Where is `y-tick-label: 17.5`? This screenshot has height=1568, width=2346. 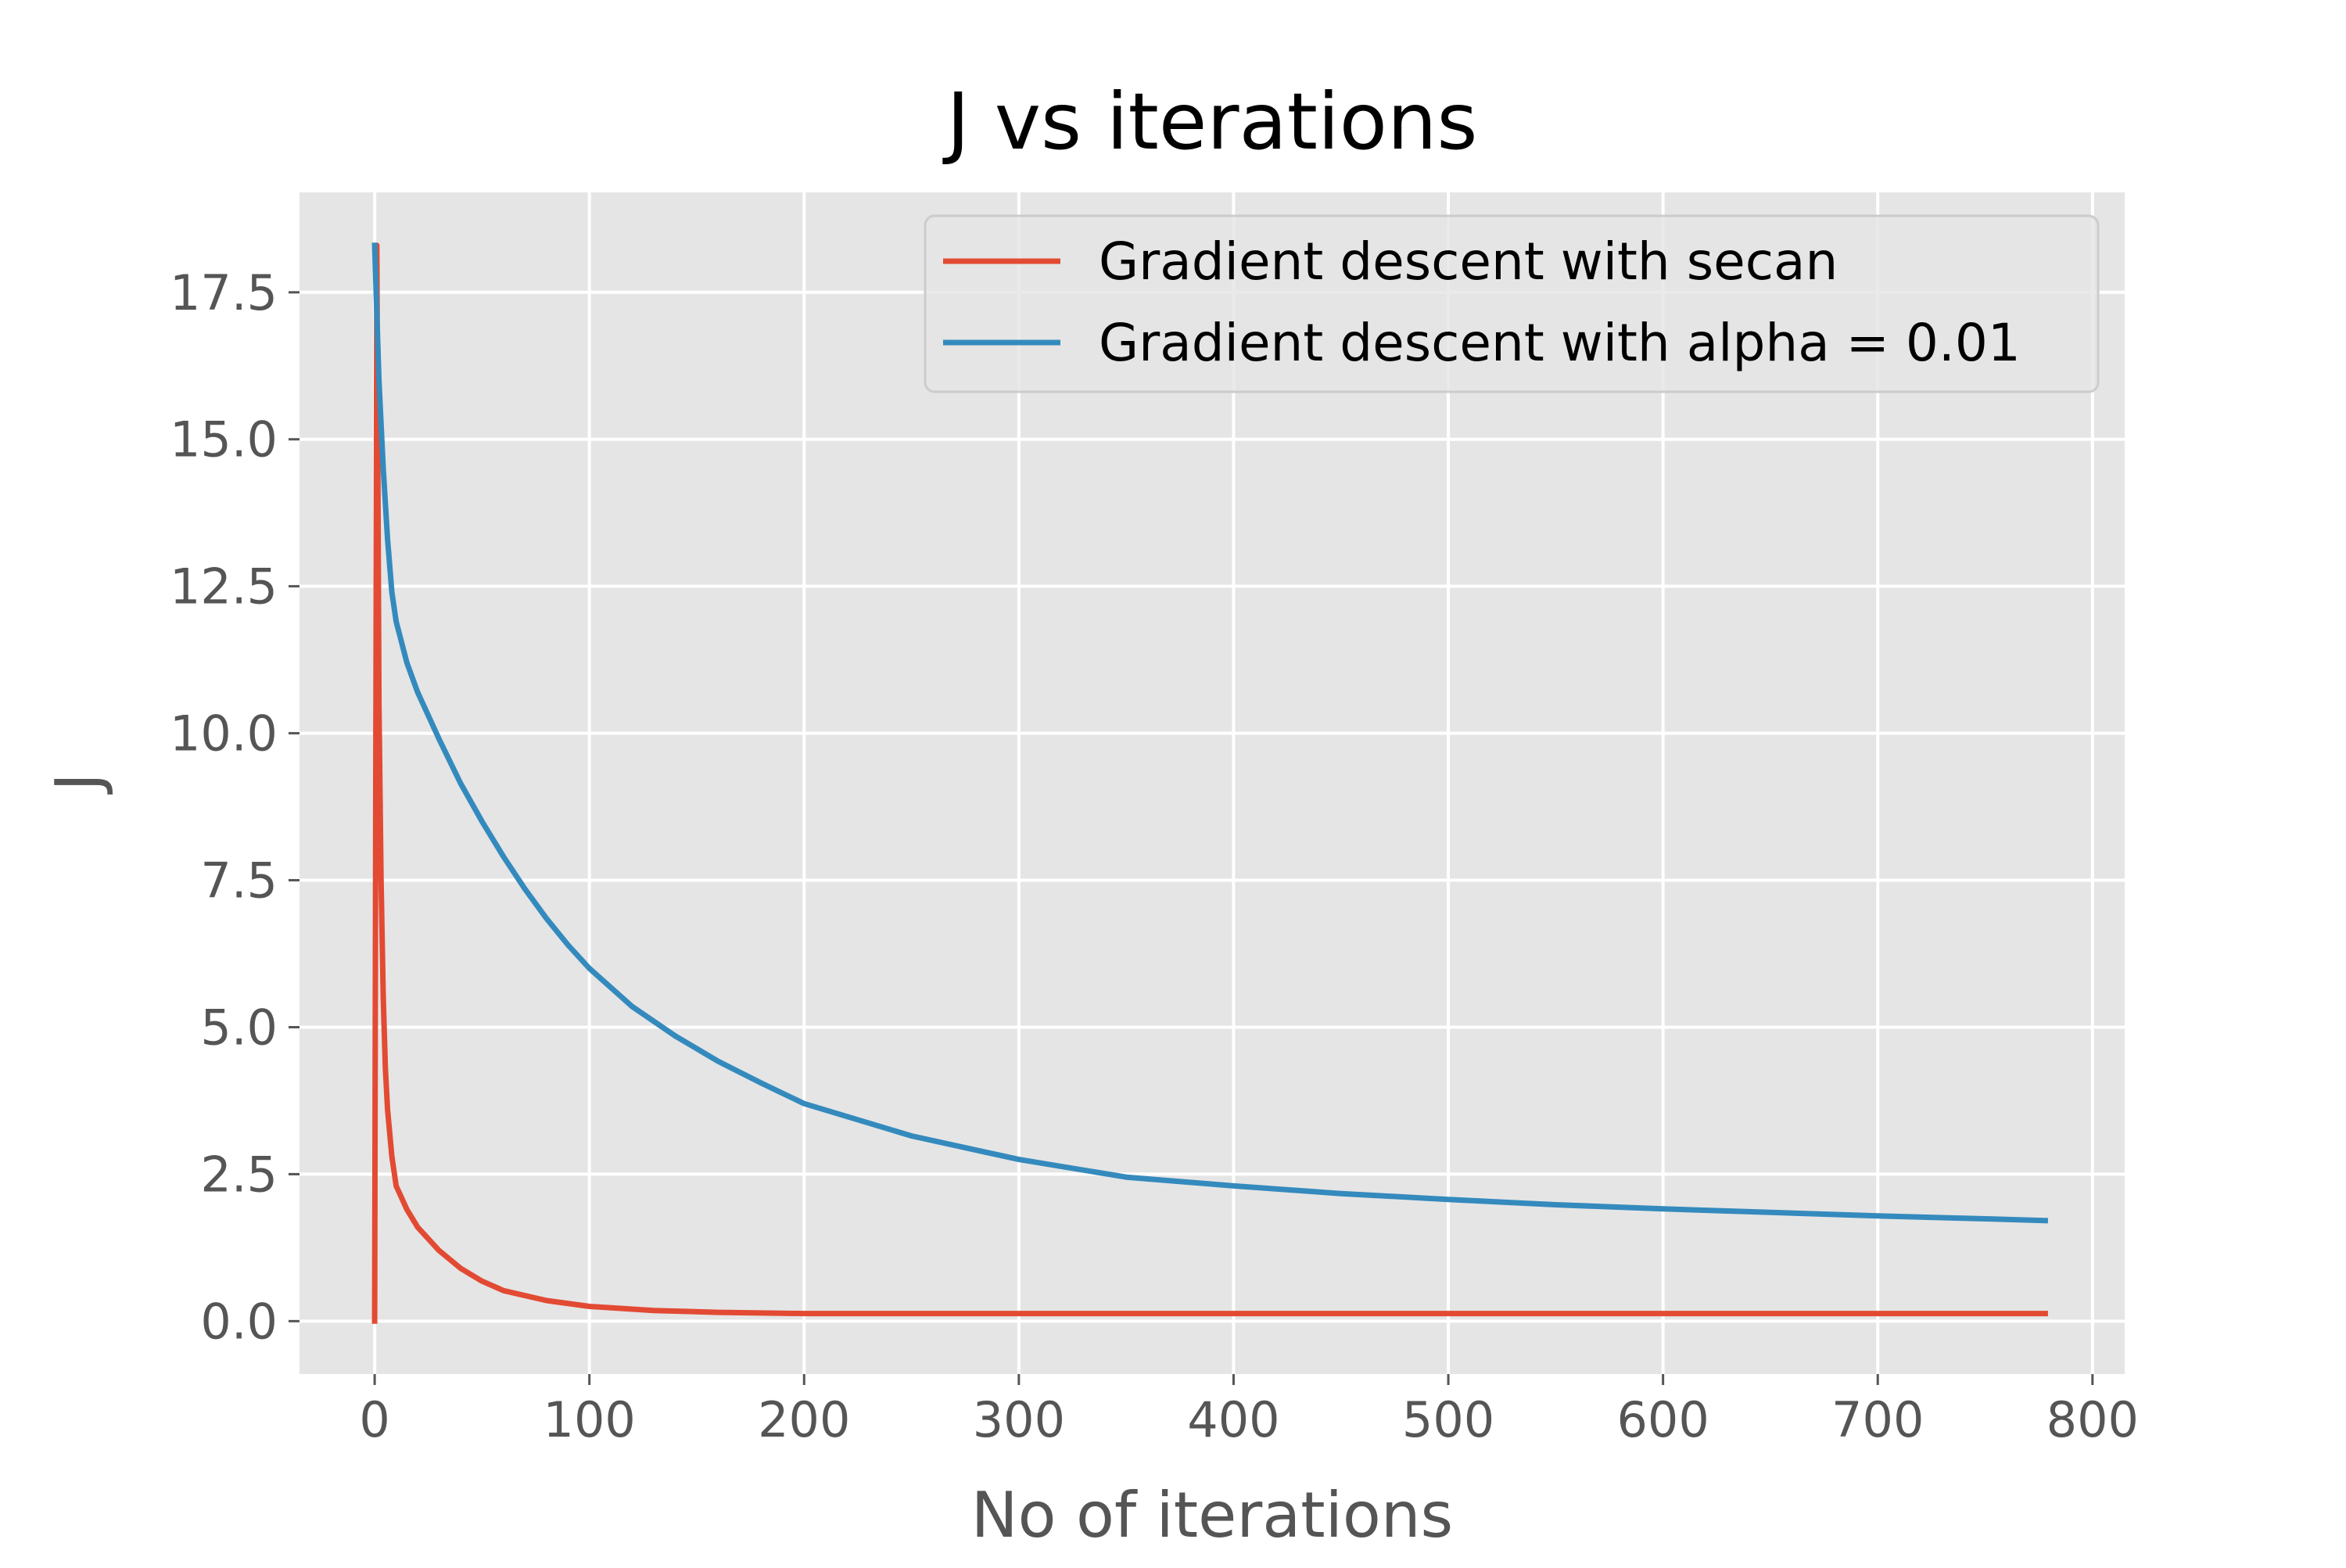 y-tick-label: 17.5 is located at coordinates (224, 292).